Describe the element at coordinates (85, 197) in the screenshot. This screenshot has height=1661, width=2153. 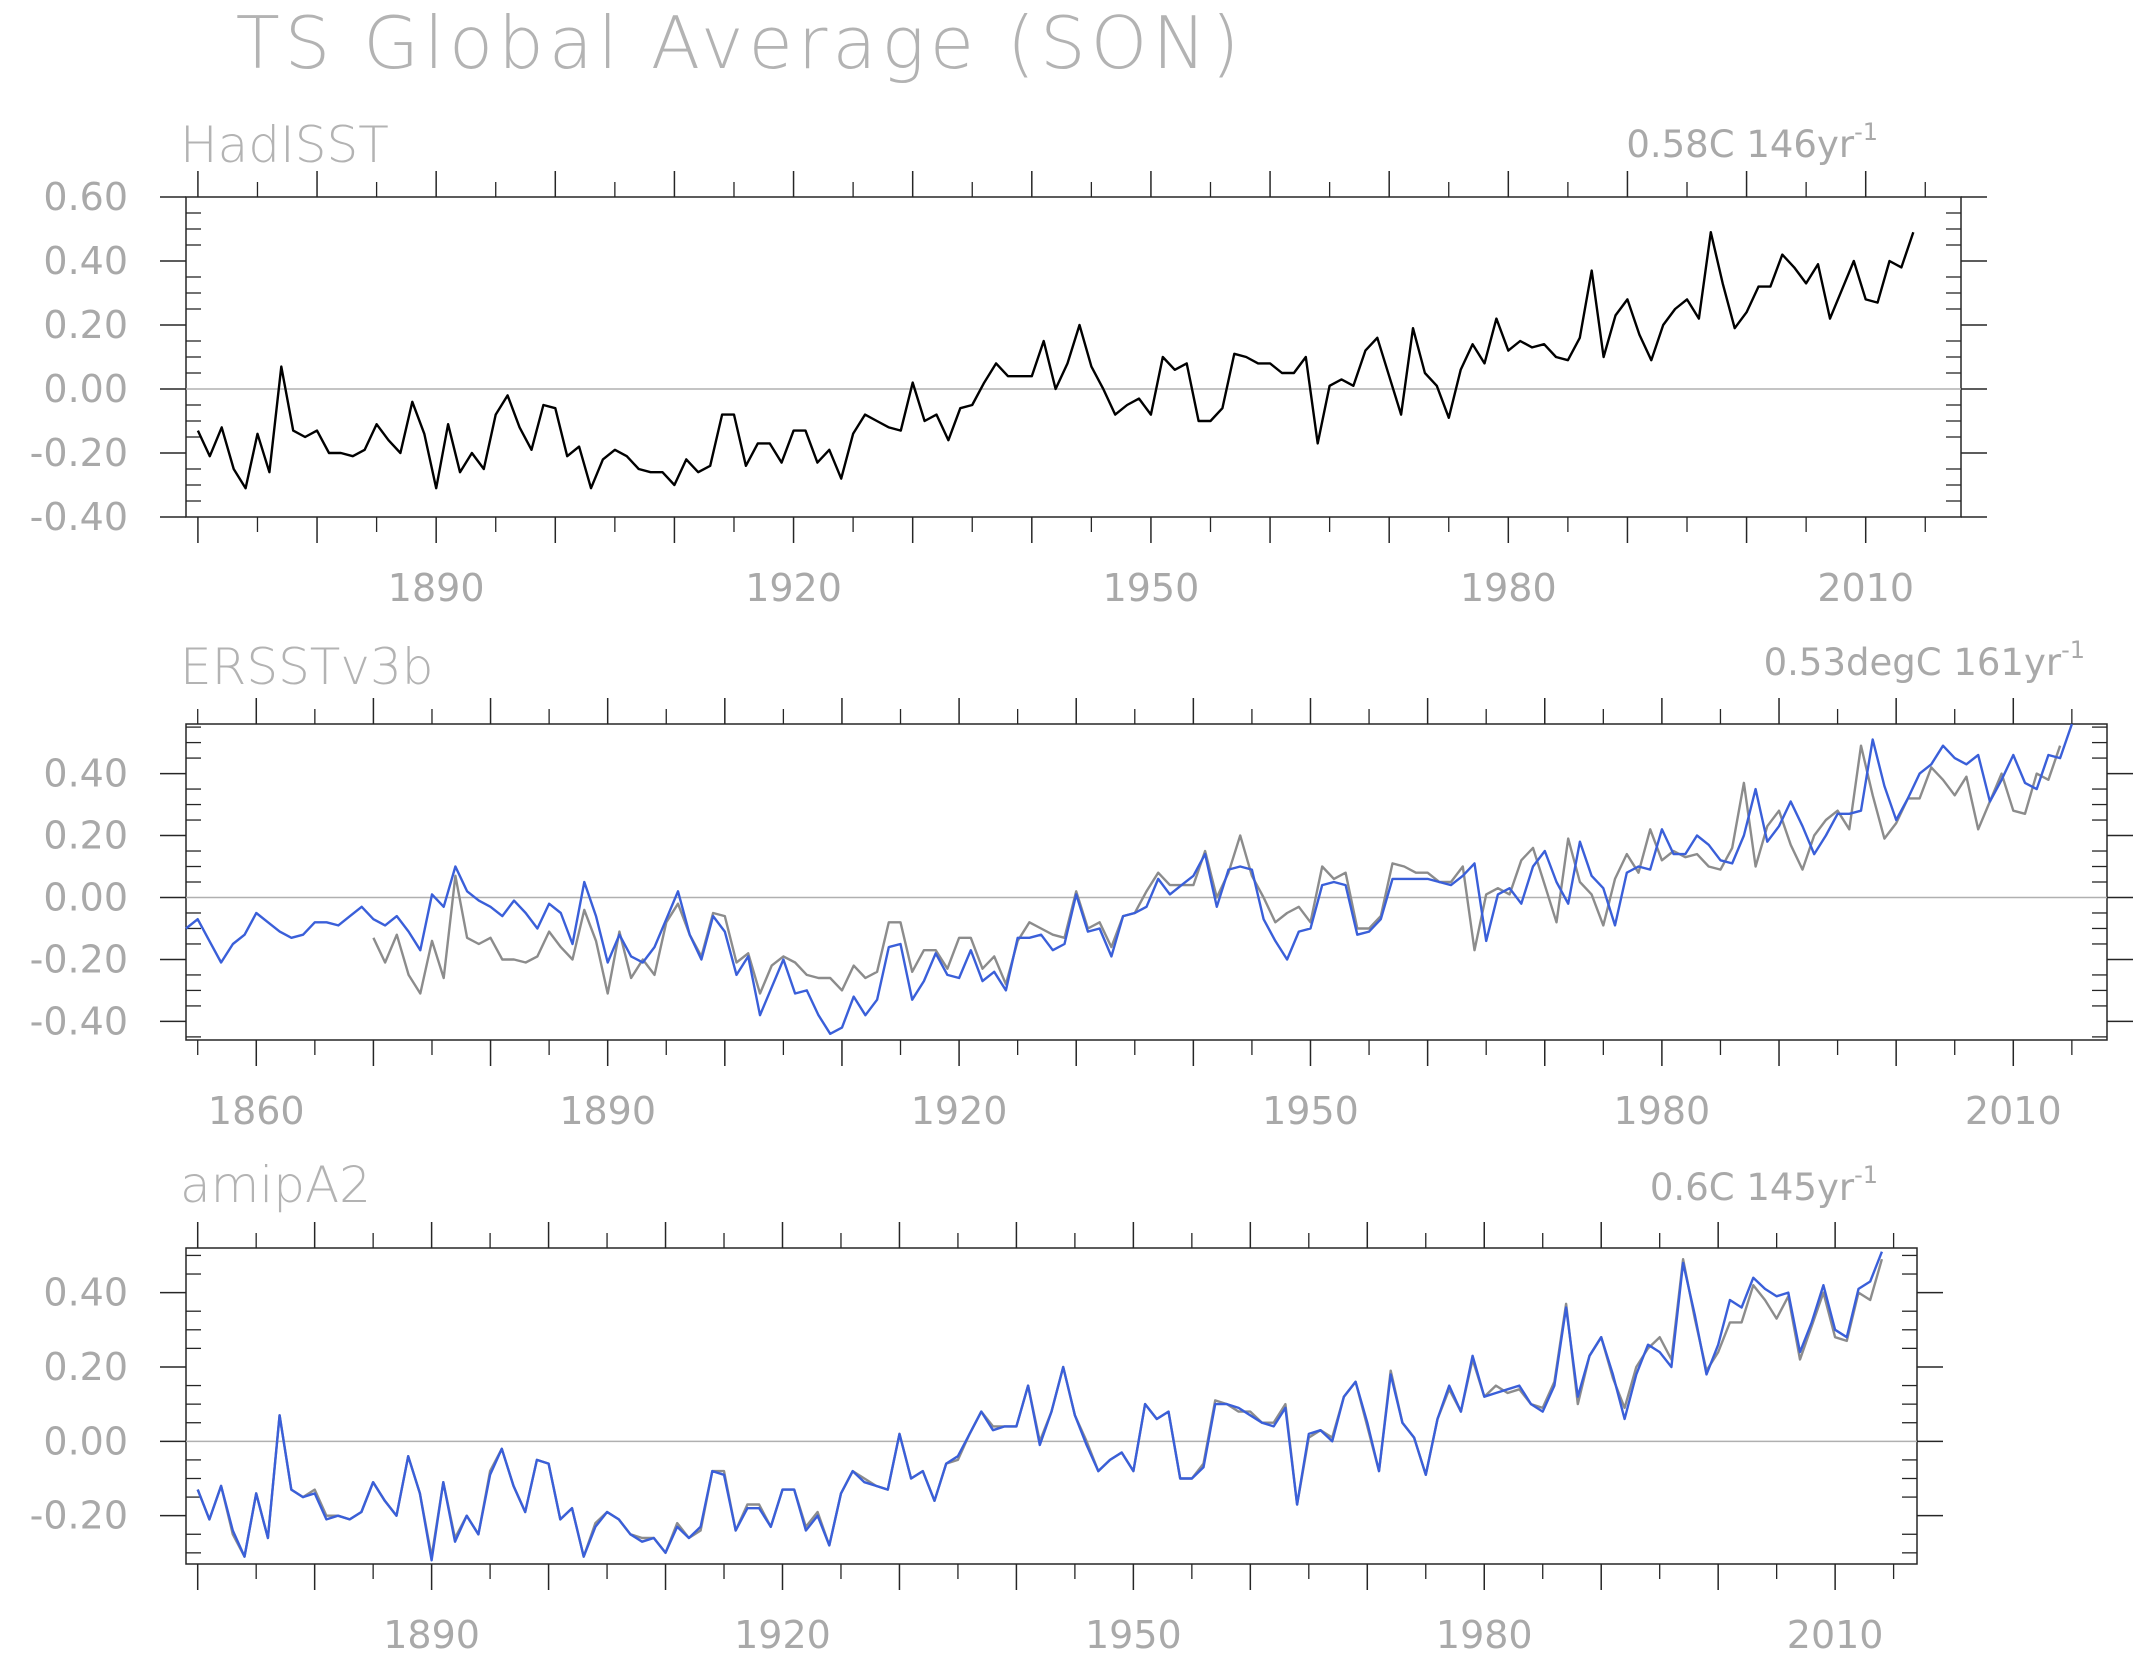
I see `y-tick-label: 0.60` at that location.